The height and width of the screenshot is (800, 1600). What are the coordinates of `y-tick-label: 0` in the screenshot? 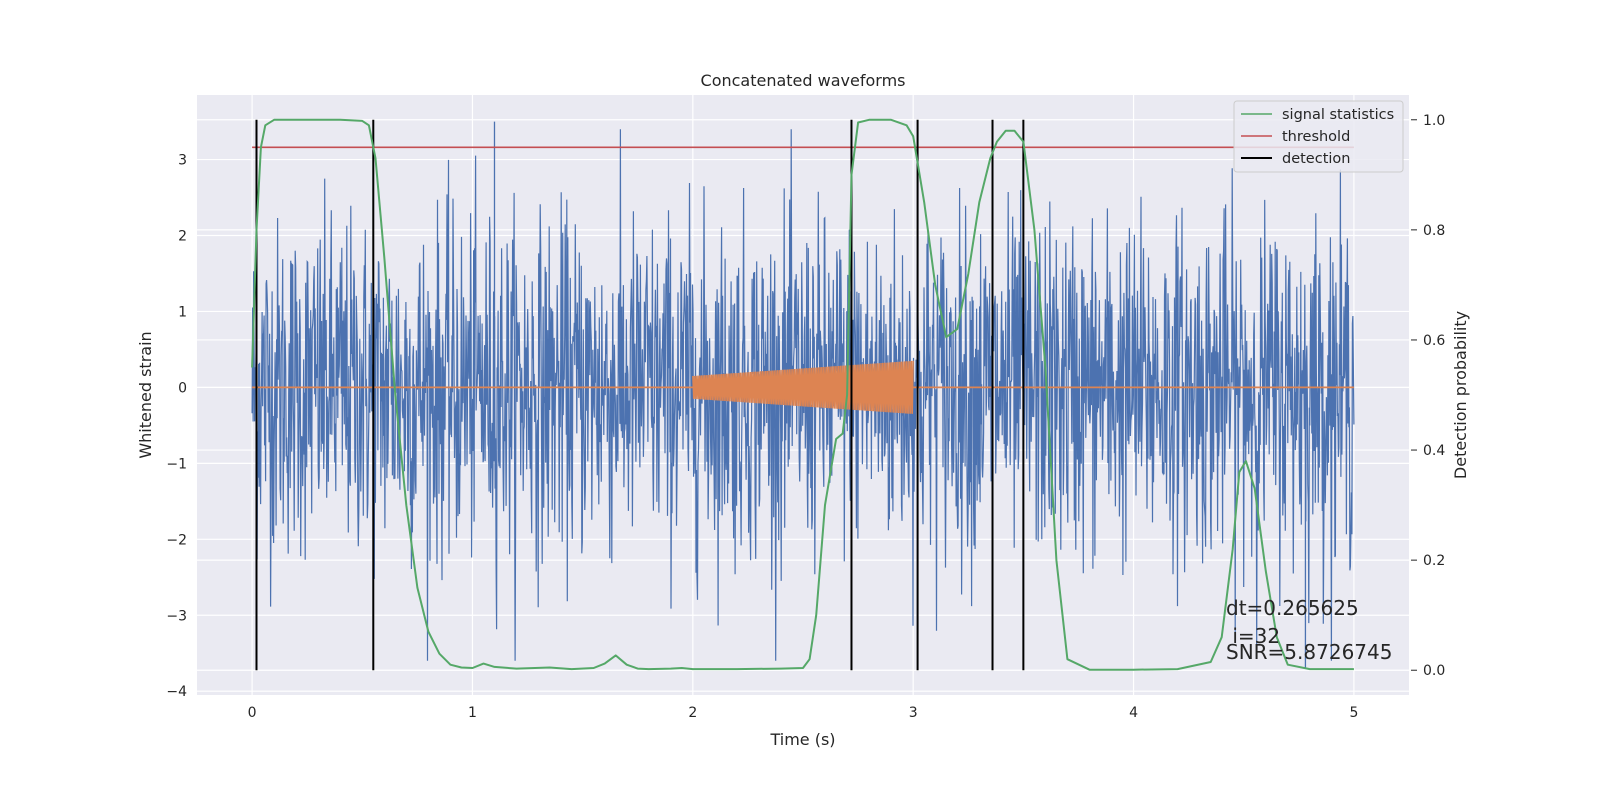 It's located at (182, 388).